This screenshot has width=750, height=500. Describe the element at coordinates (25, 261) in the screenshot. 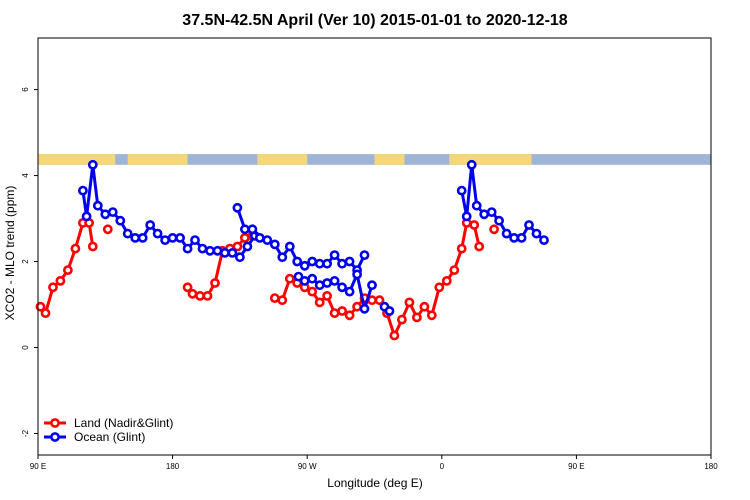

I see `y-tick-label-2: 2` at that location.